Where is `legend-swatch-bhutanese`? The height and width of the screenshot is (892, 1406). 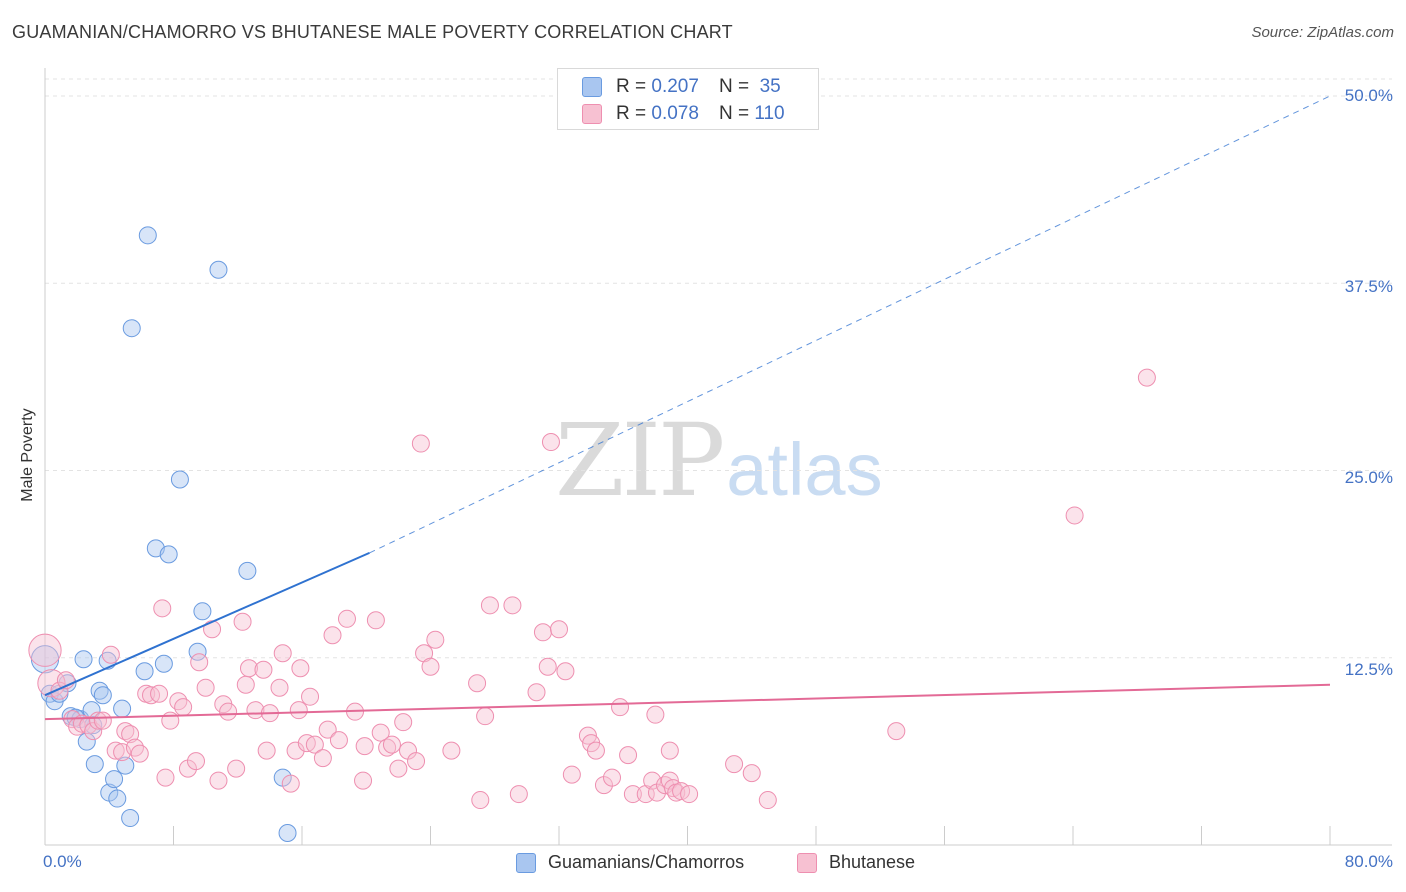
legend-swatch-bhutanese is located at coordinates (592, 114).